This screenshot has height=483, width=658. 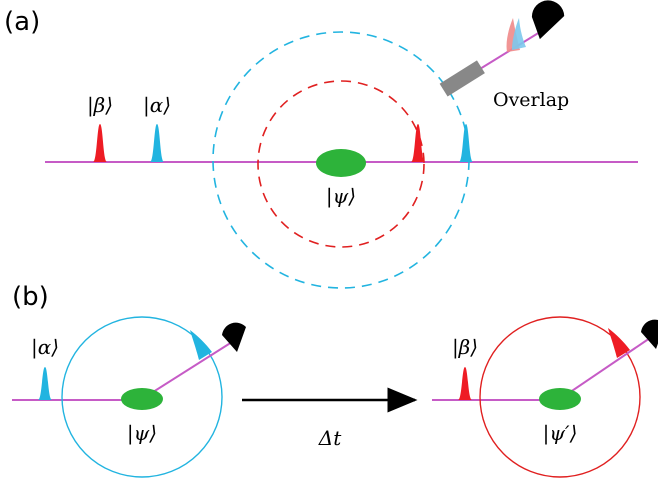 What do you see at coordinates (22, 22) in the screenshot?
I see `panel-label: (a)` at bounding box center [22, 22].